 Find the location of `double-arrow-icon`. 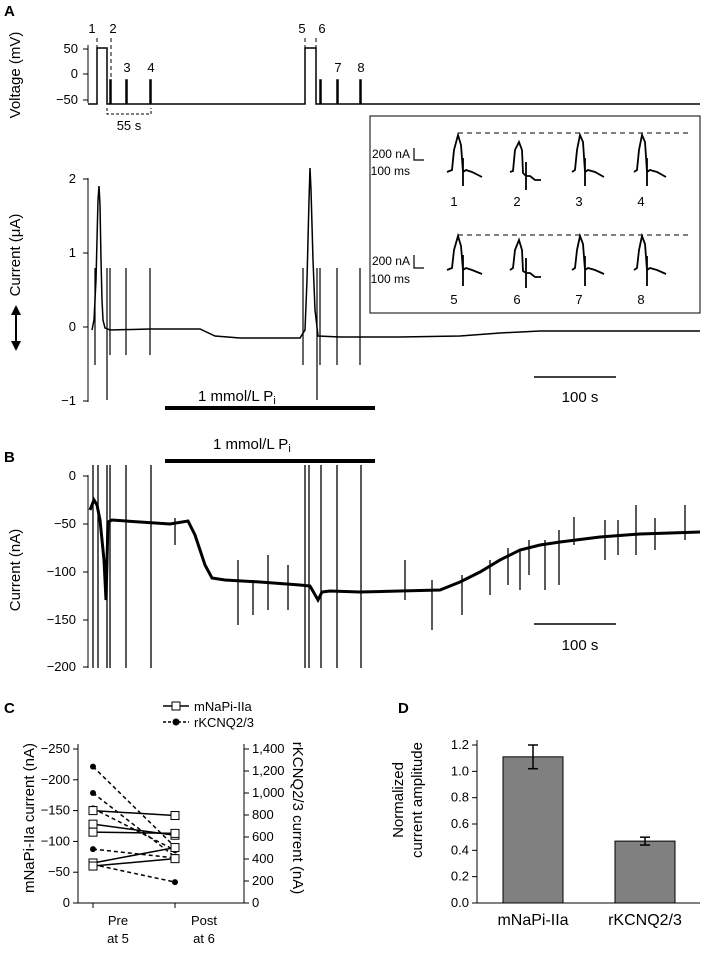

double-arrow-icon is located at coordinates (16, 328).